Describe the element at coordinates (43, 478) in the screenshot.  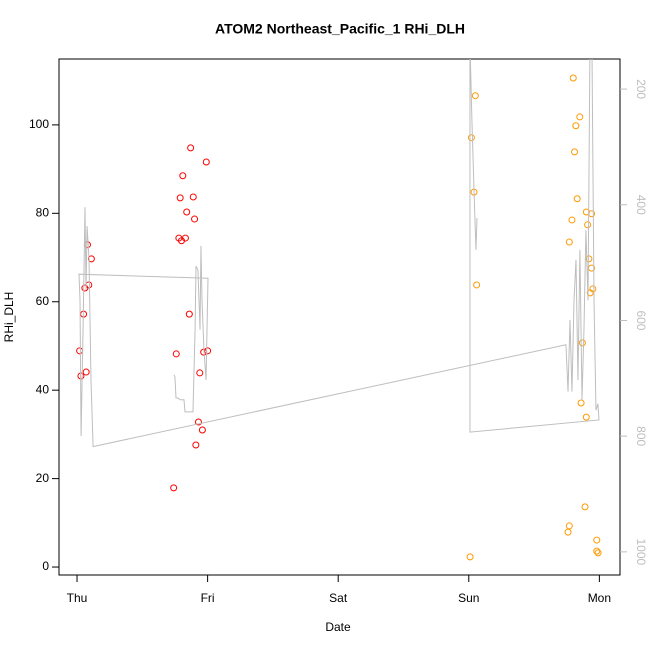
I see `y-tick-label: 20` at that location.